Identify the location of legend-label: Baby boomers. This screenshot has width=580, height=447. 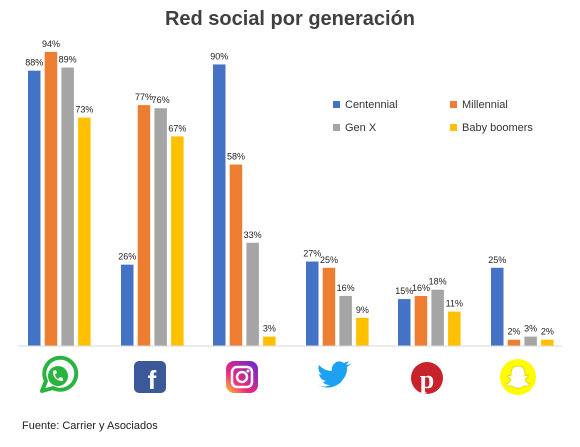
(497, 128).